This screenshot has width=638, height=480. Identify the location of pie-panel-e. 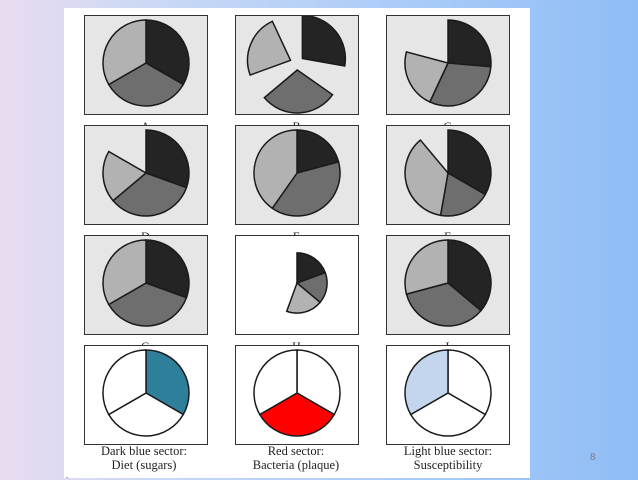
(297, 175).